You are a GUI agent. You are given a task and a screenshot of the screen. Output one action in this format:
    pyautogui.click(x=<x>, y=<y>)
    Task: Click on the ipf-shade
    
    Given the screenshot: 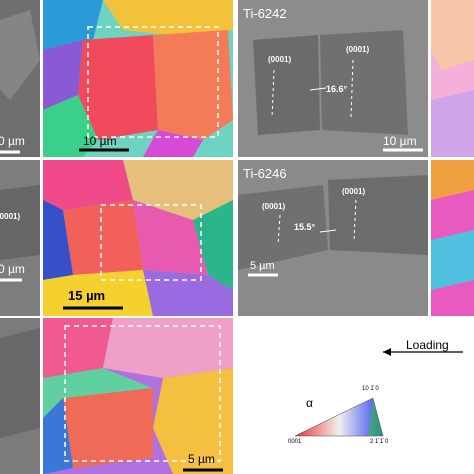 What is the action you would take?
    pyautogui.click(x=375, y=417)
    